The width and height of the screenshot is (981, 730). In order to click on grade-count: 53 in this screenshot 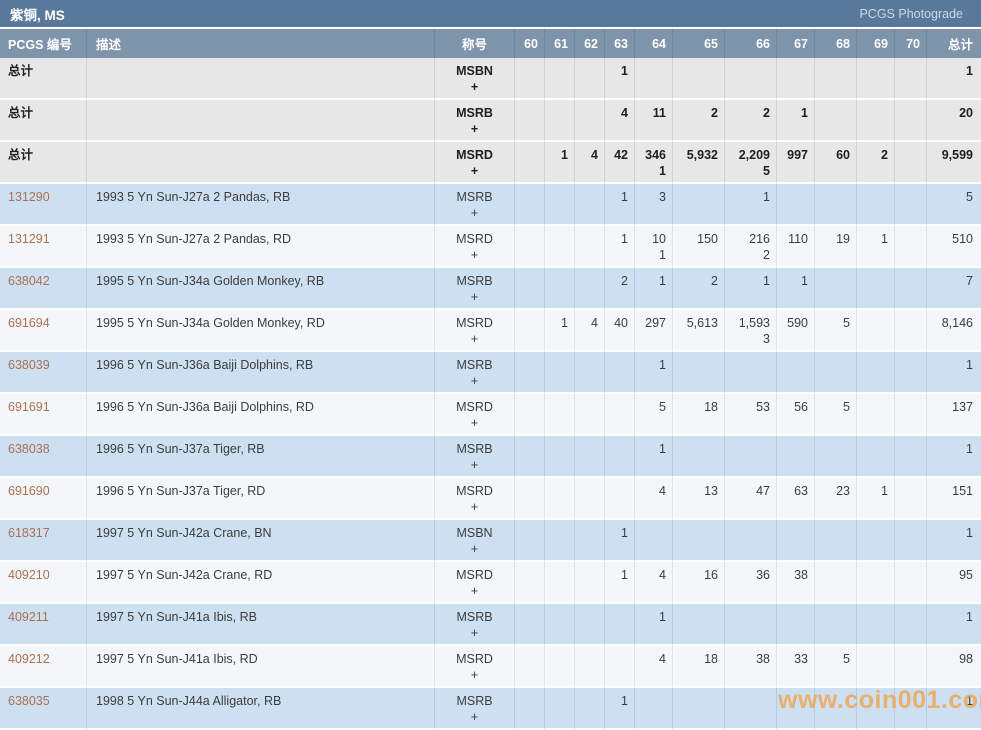, I will do `click(763, 407)`.